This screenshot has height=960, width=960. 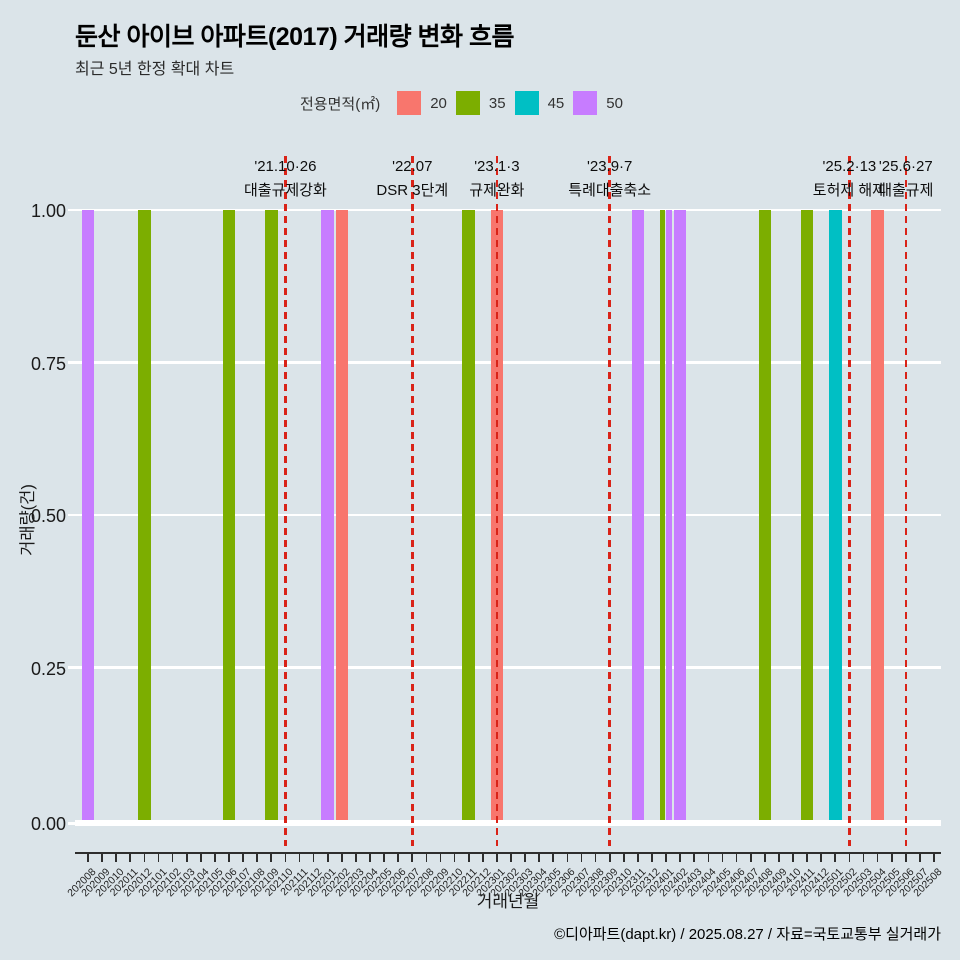 What do you see at coordinates (508, 901) in the screenshot?
I see `x-axis-title: 거래년월` at bounding box center [508, 901].